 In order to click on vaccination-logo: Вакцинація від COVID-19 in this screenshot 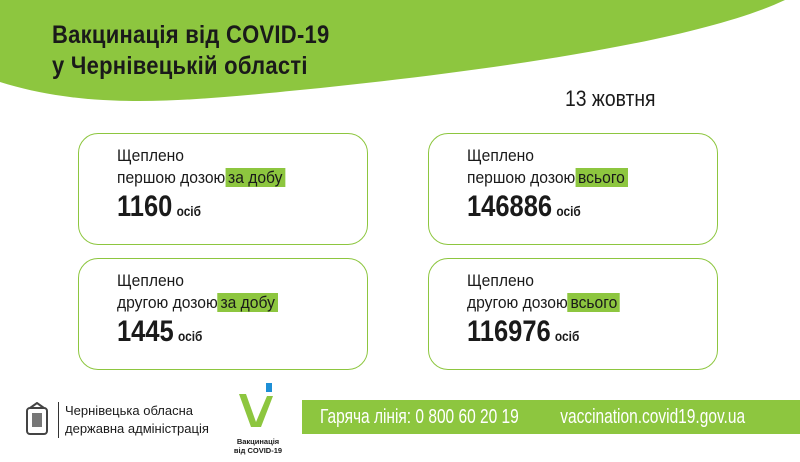, I will do `click(258, 418)`.